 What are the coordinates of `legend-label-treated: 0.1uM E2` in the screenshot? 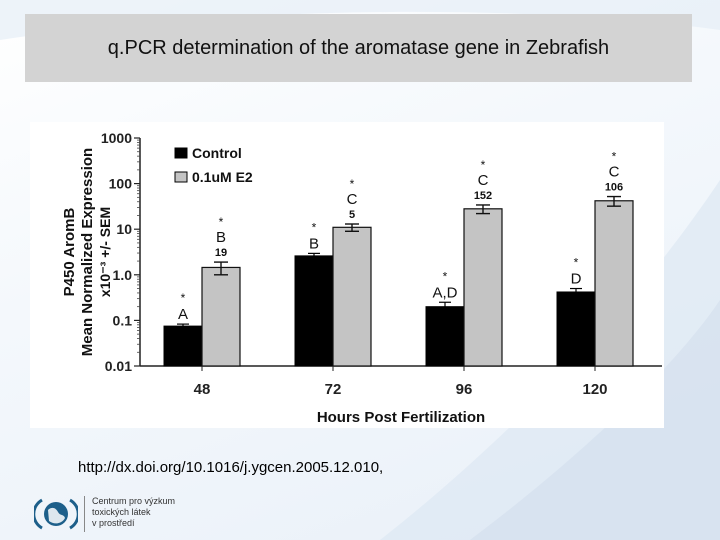 It's located at (222, 177).